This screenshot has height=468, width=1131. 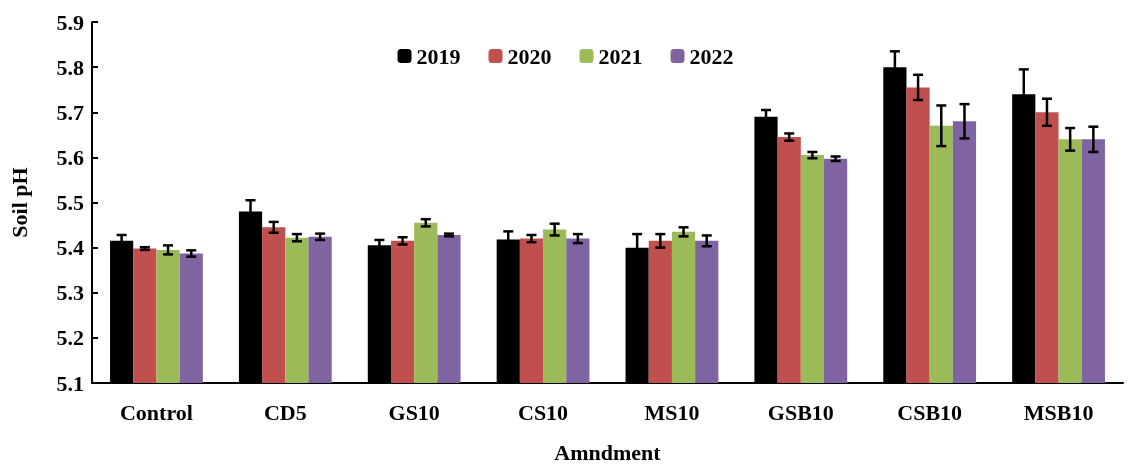 I want to click on x-tick-label: MS10, so click(x=672, y=412).